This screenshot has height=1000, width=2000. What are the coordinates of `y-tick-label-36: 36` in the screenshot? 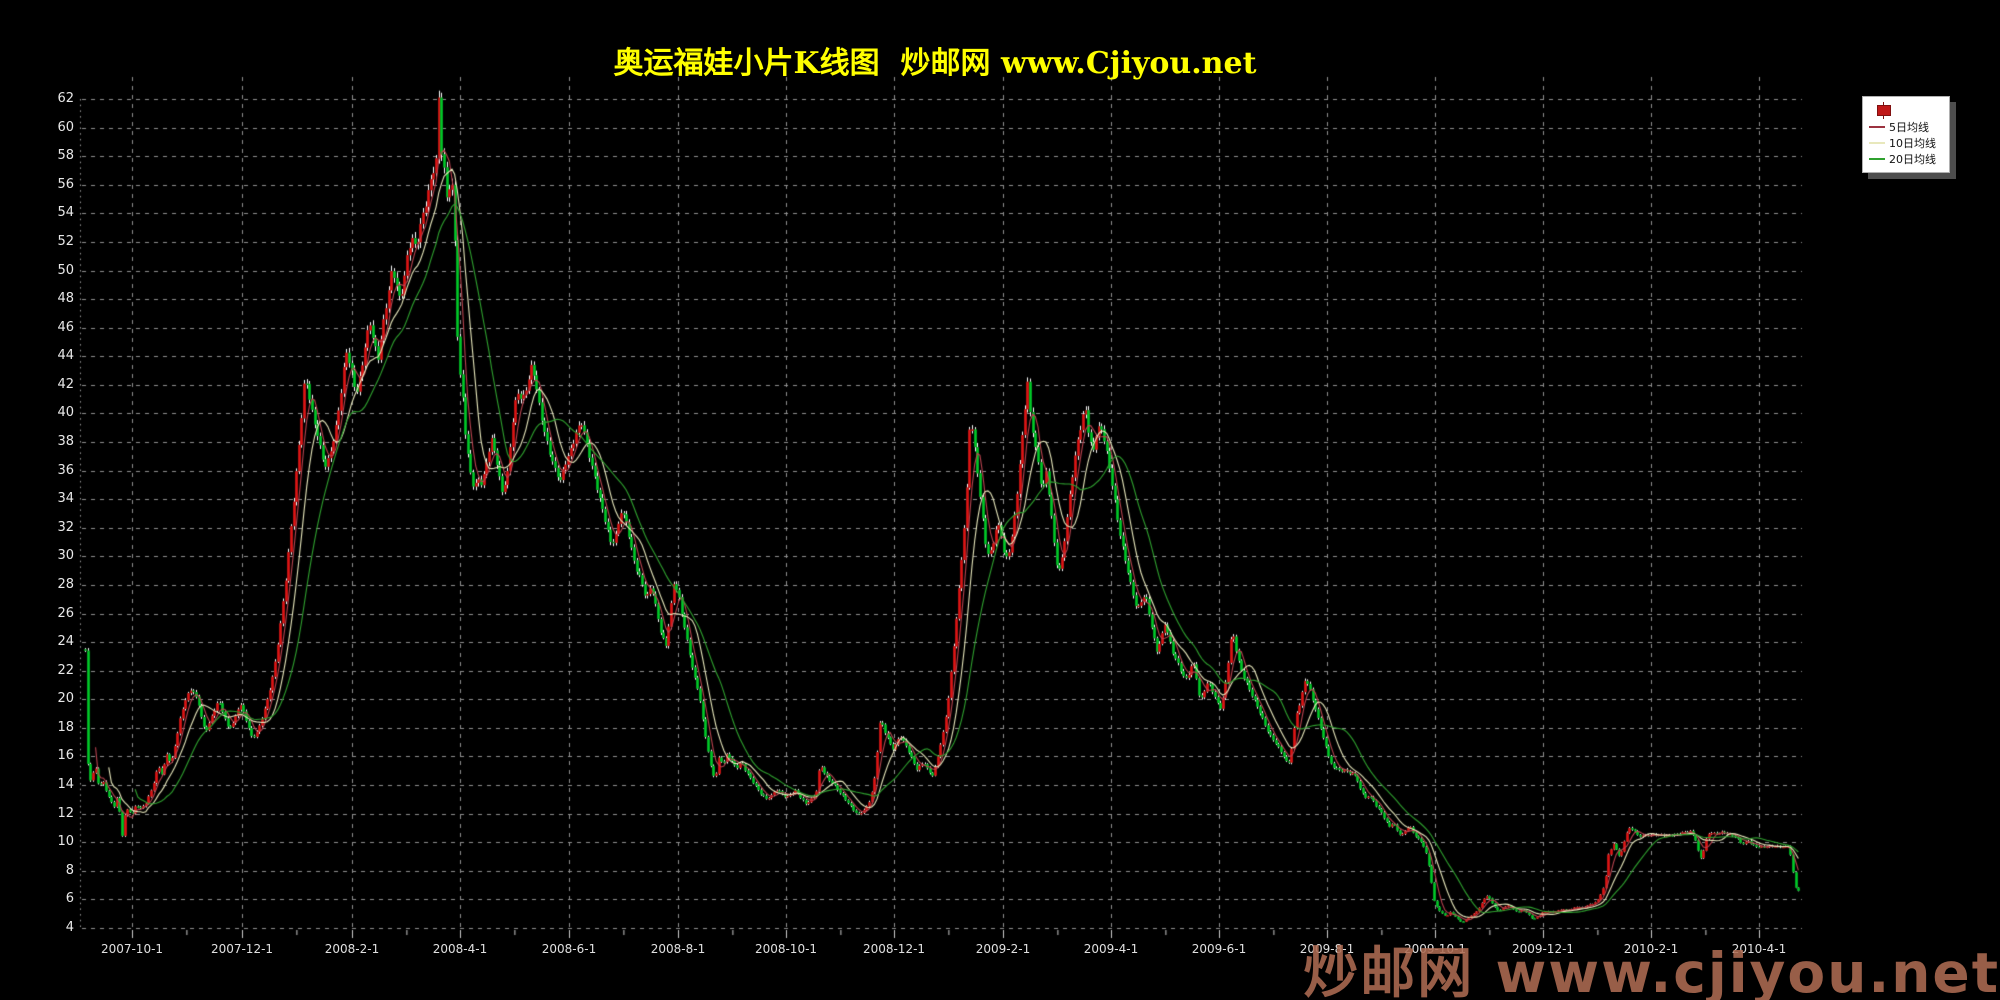 It's located at (65, 470).